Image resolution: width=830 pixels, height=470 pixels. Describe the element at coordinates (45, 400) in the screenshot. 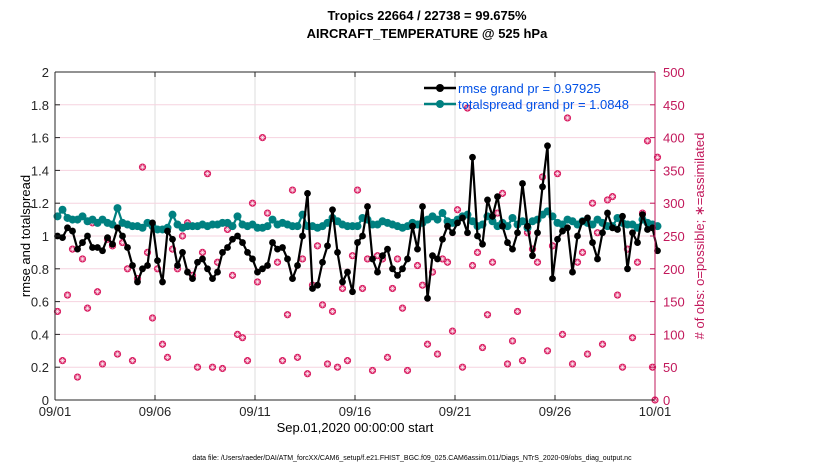

I see `y-tick-label: 0` at that location.